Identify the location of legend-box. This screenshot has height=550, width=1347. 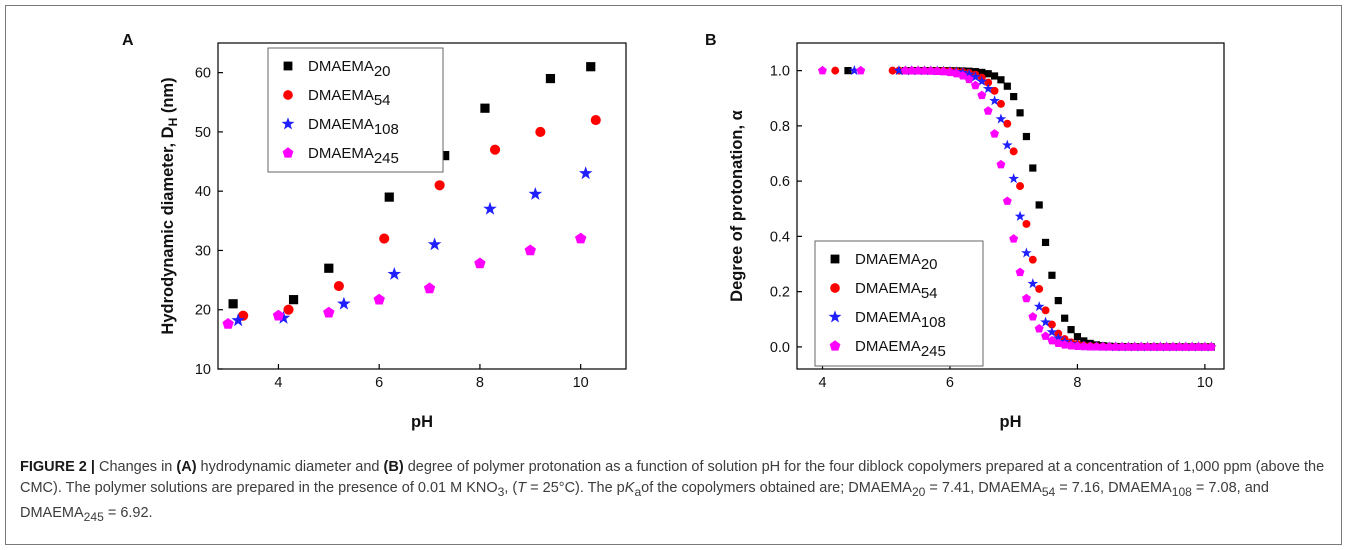
(899, 303).